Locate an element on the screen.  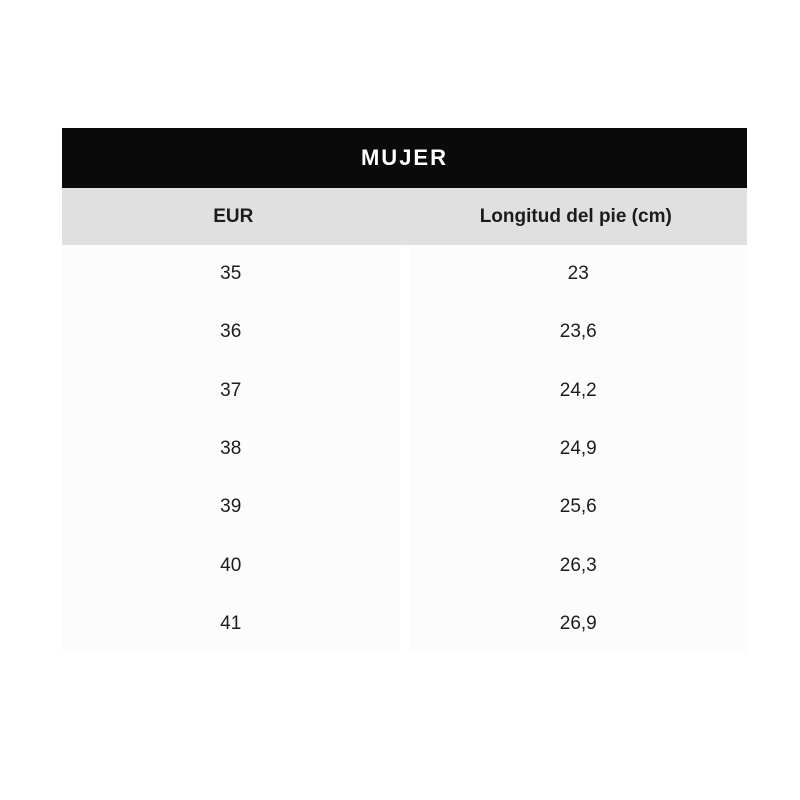
eur-size-cell: 36 is located at coordinates (231, 332).